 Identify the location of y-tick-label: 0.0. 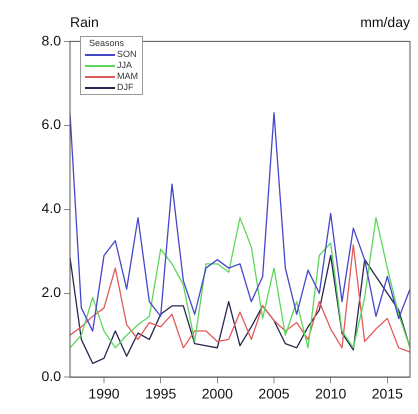
(52, 376).